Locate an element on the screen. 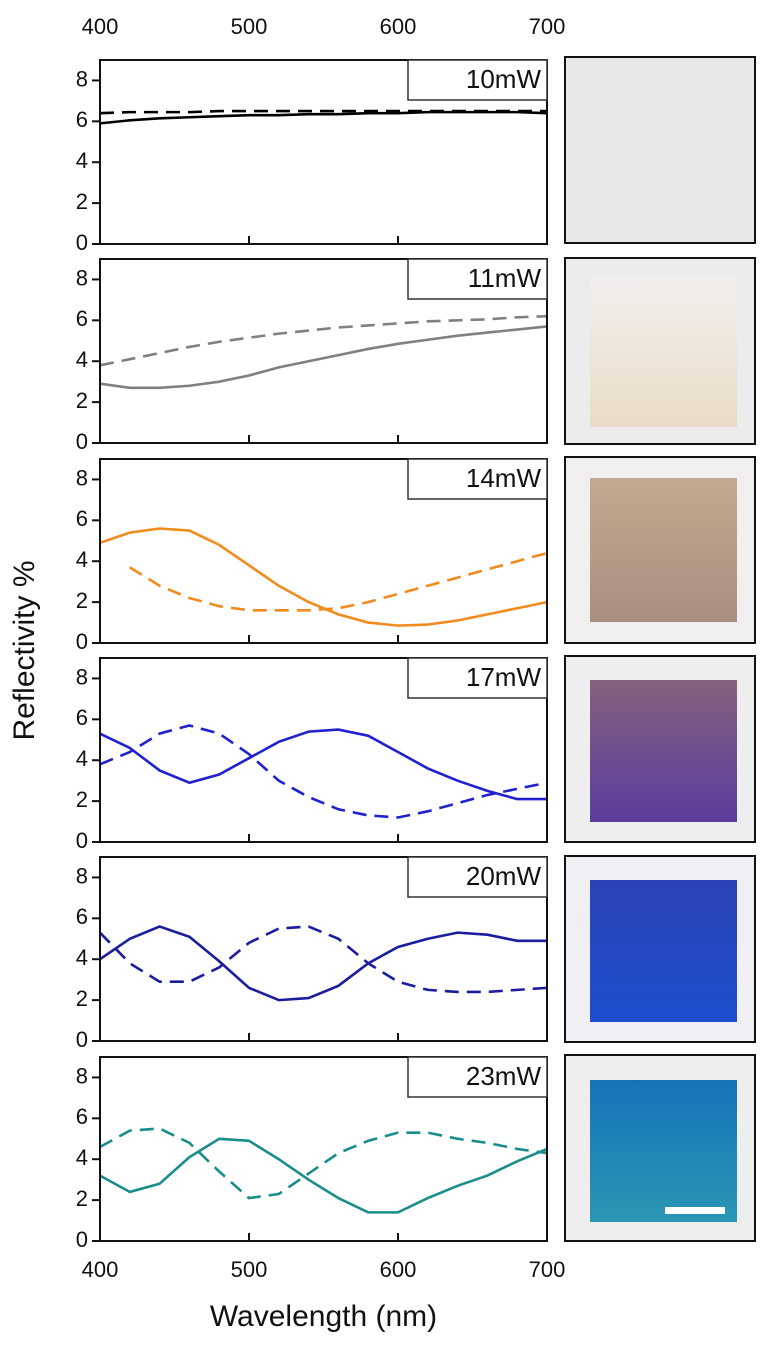 This screenshot has width=765, height=1352. panel: 0 2 4 6 8 400 500 600 700 10mW is located at coordinates (321, 134).